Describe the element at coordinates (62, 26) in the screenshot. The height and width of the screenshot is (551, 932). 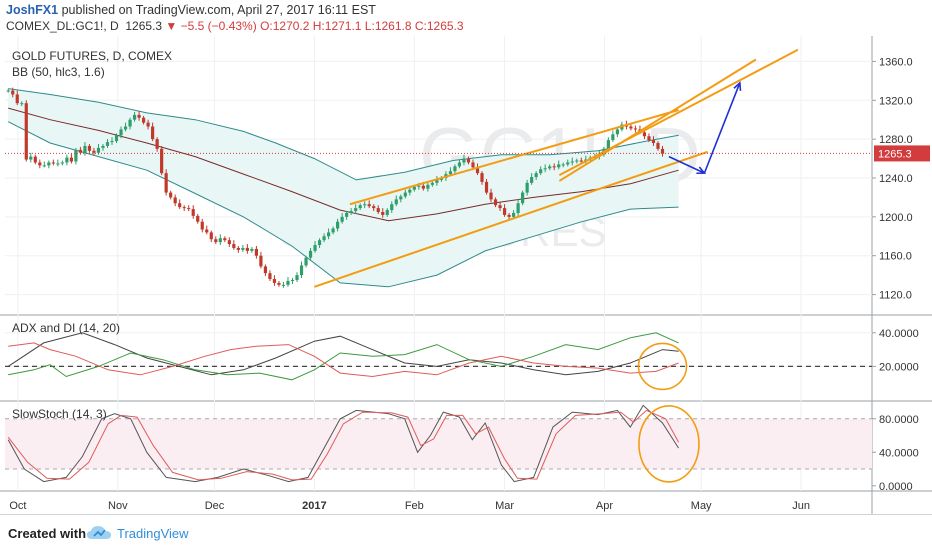
I see `symbol-label: COMEX_DL:GC1!, D` at that location.